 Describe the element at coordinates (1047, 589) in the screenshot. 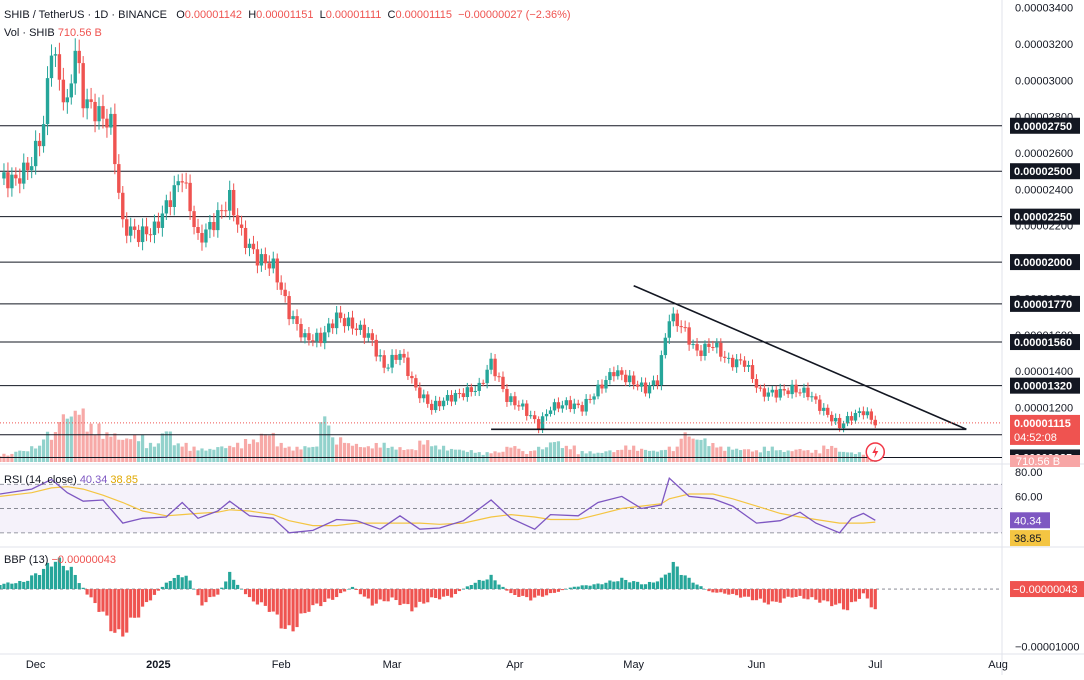

I see `bbp-tag` at that location.